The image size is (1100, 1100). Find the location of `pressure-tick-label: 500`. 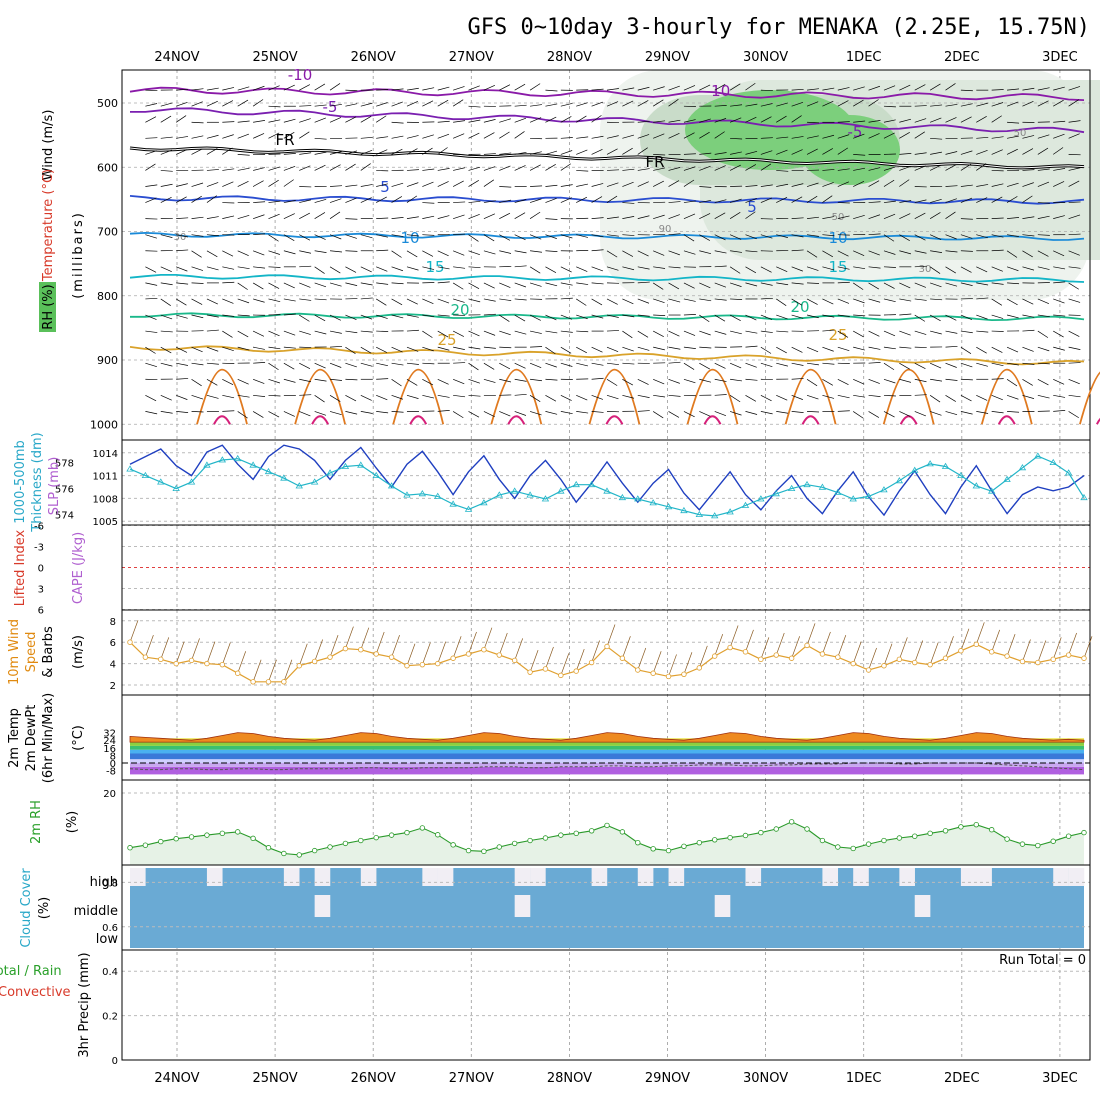

pressure-tick-label: 500 is located at coordinates (107, 103).